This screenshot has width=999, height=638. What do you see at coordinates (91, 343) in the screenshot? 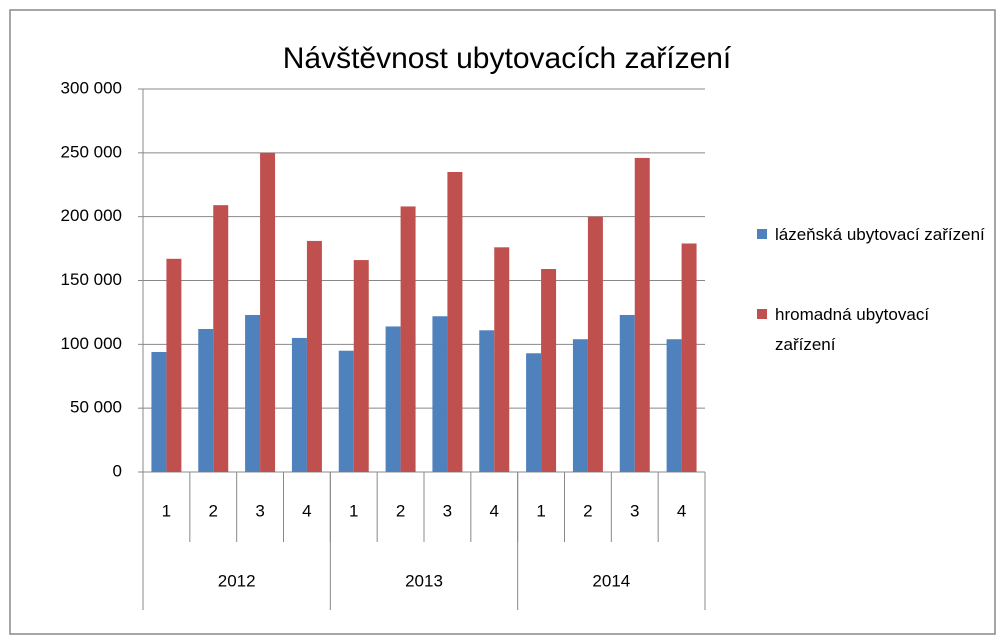
I see `y-tick-label: 100 000` at bounding box center [91, 343].